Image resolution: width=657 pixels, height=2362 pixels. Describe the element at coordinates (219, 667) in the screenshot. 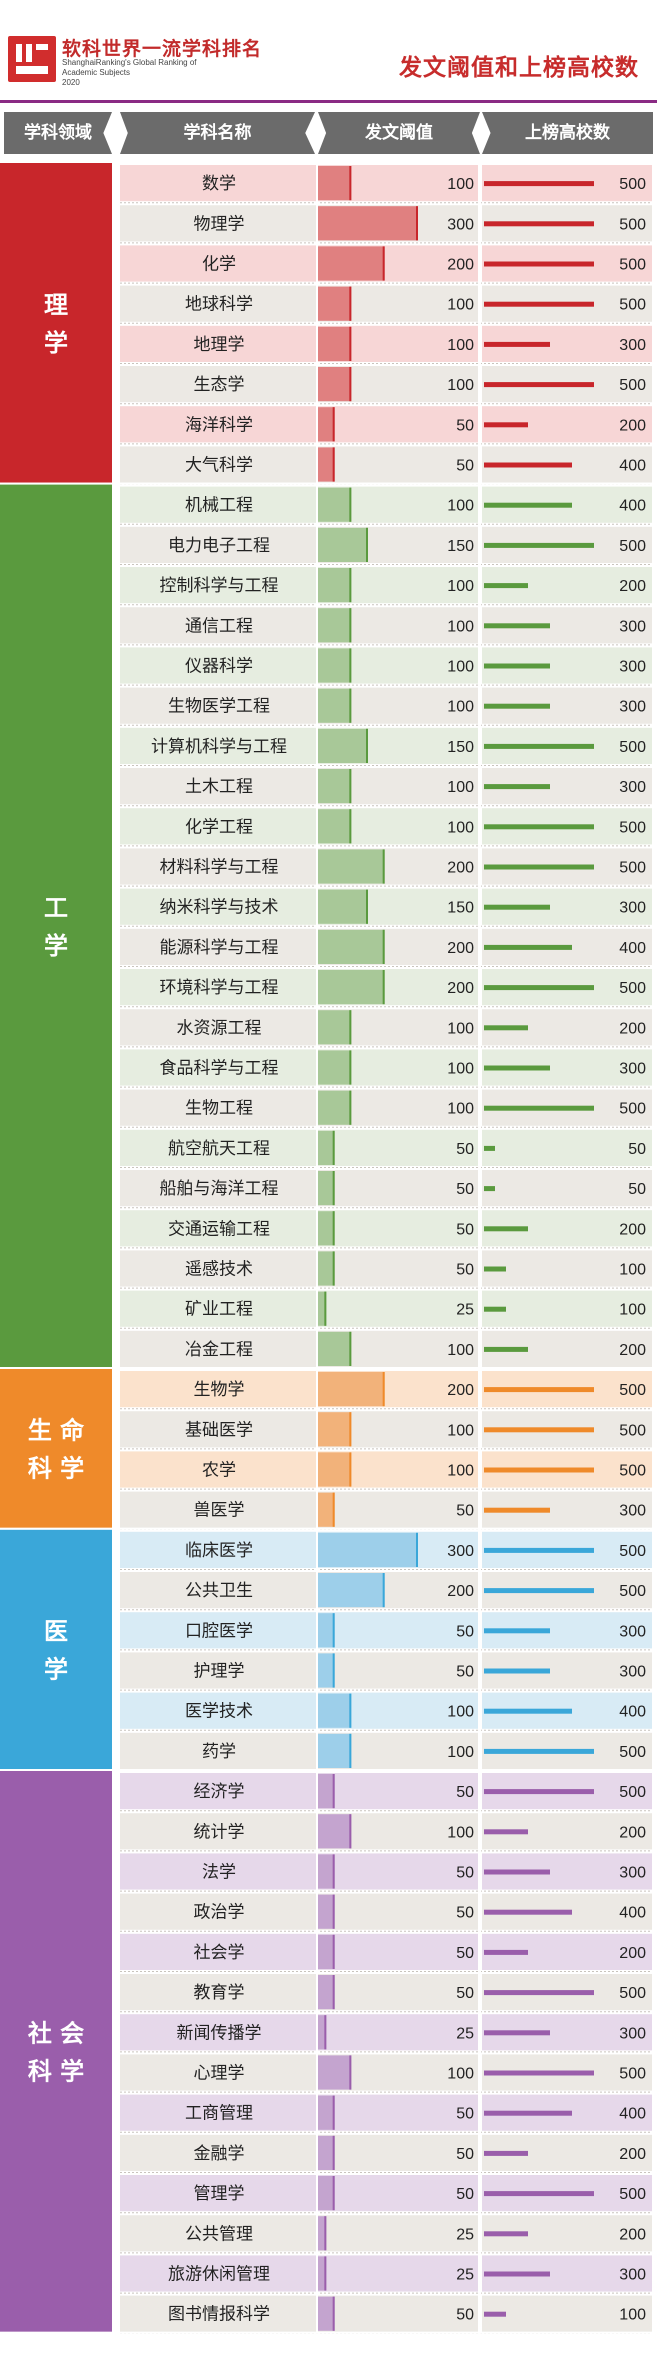

I see `subject-name: 仪器科学` at that location.